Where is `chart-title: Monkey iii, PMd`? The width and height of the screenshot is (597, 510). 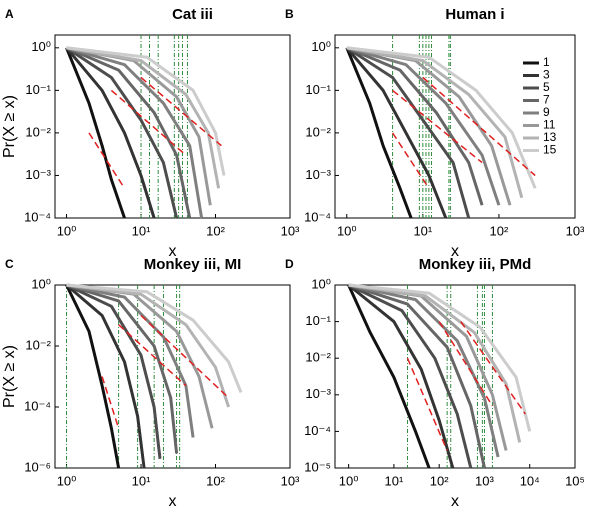 chart-title: Monkey iii, PMd is located at coordinates (475, 264).